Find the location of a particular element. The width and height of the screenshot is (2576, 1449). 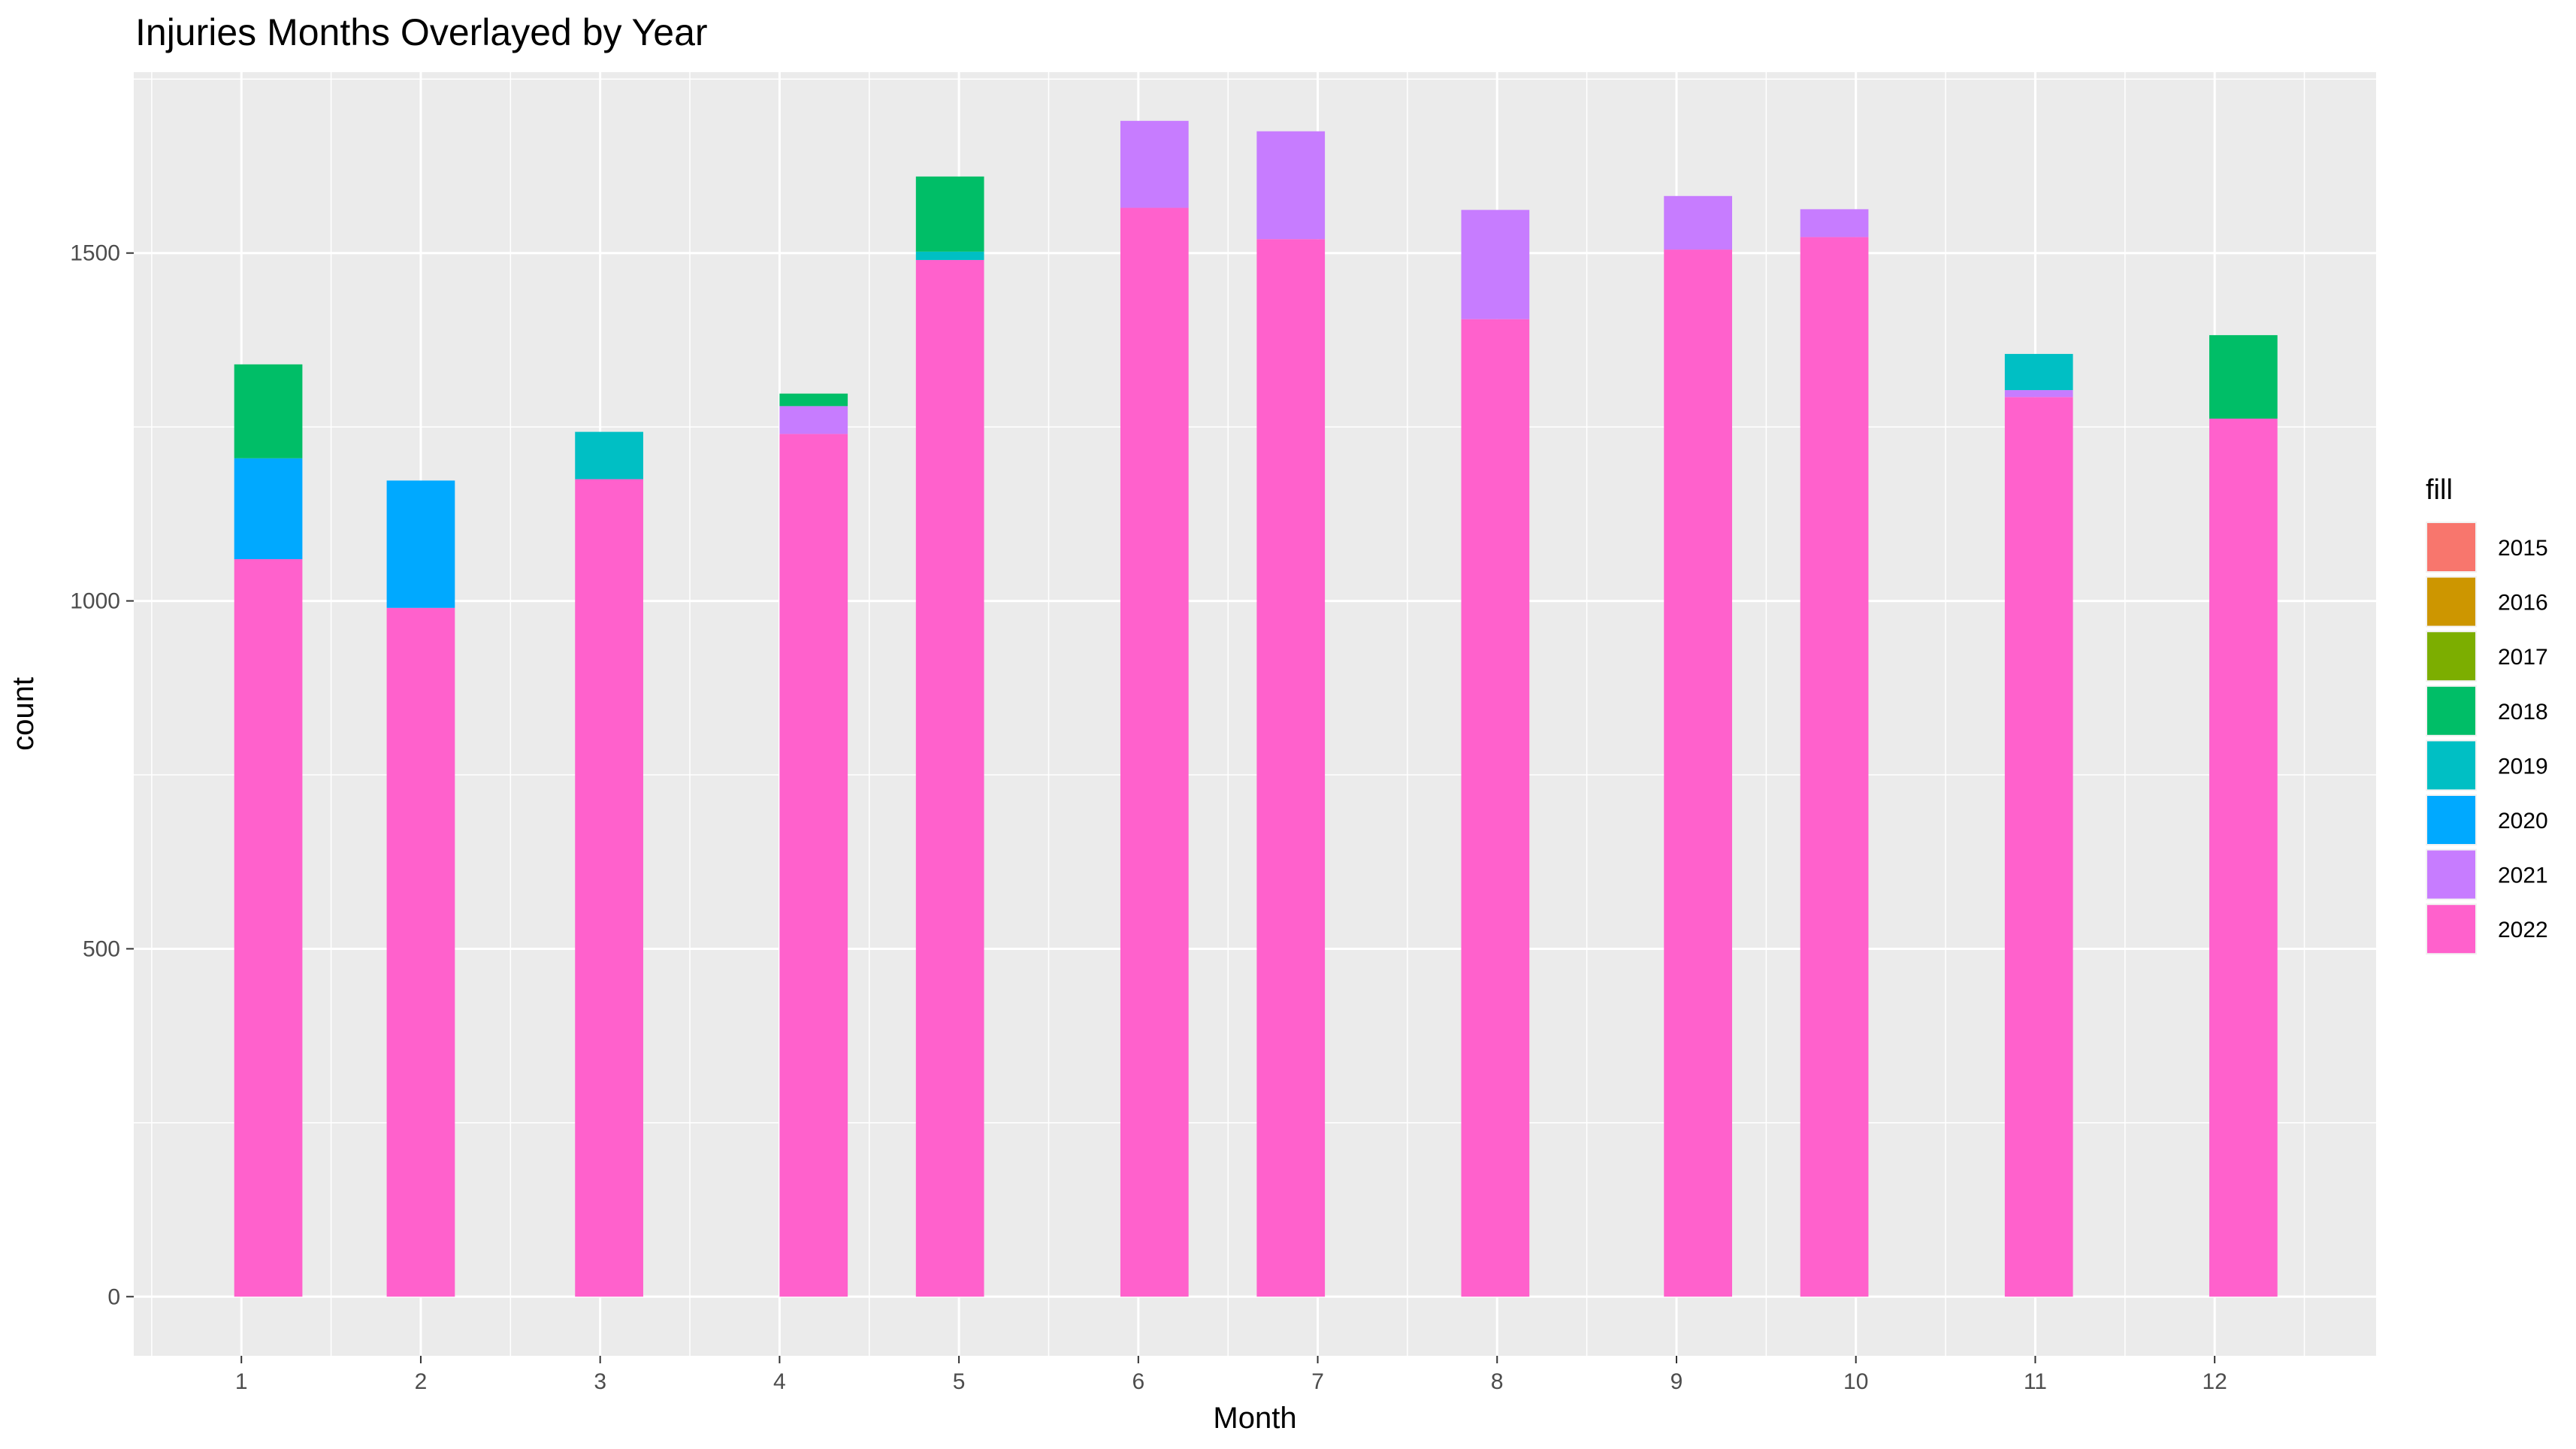

legend-label-2019: 2019 is located at coordinates (2523, 766).